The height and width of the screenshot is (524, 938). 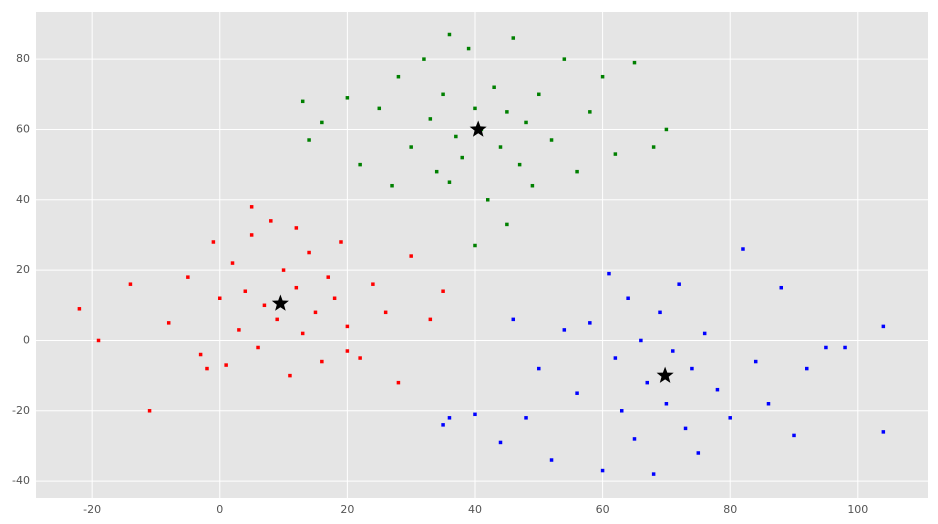 What do you see at coordinates (26, 339) in the screenshot?
I see `y-tick-label: 0` at bounding box center [26, 339].